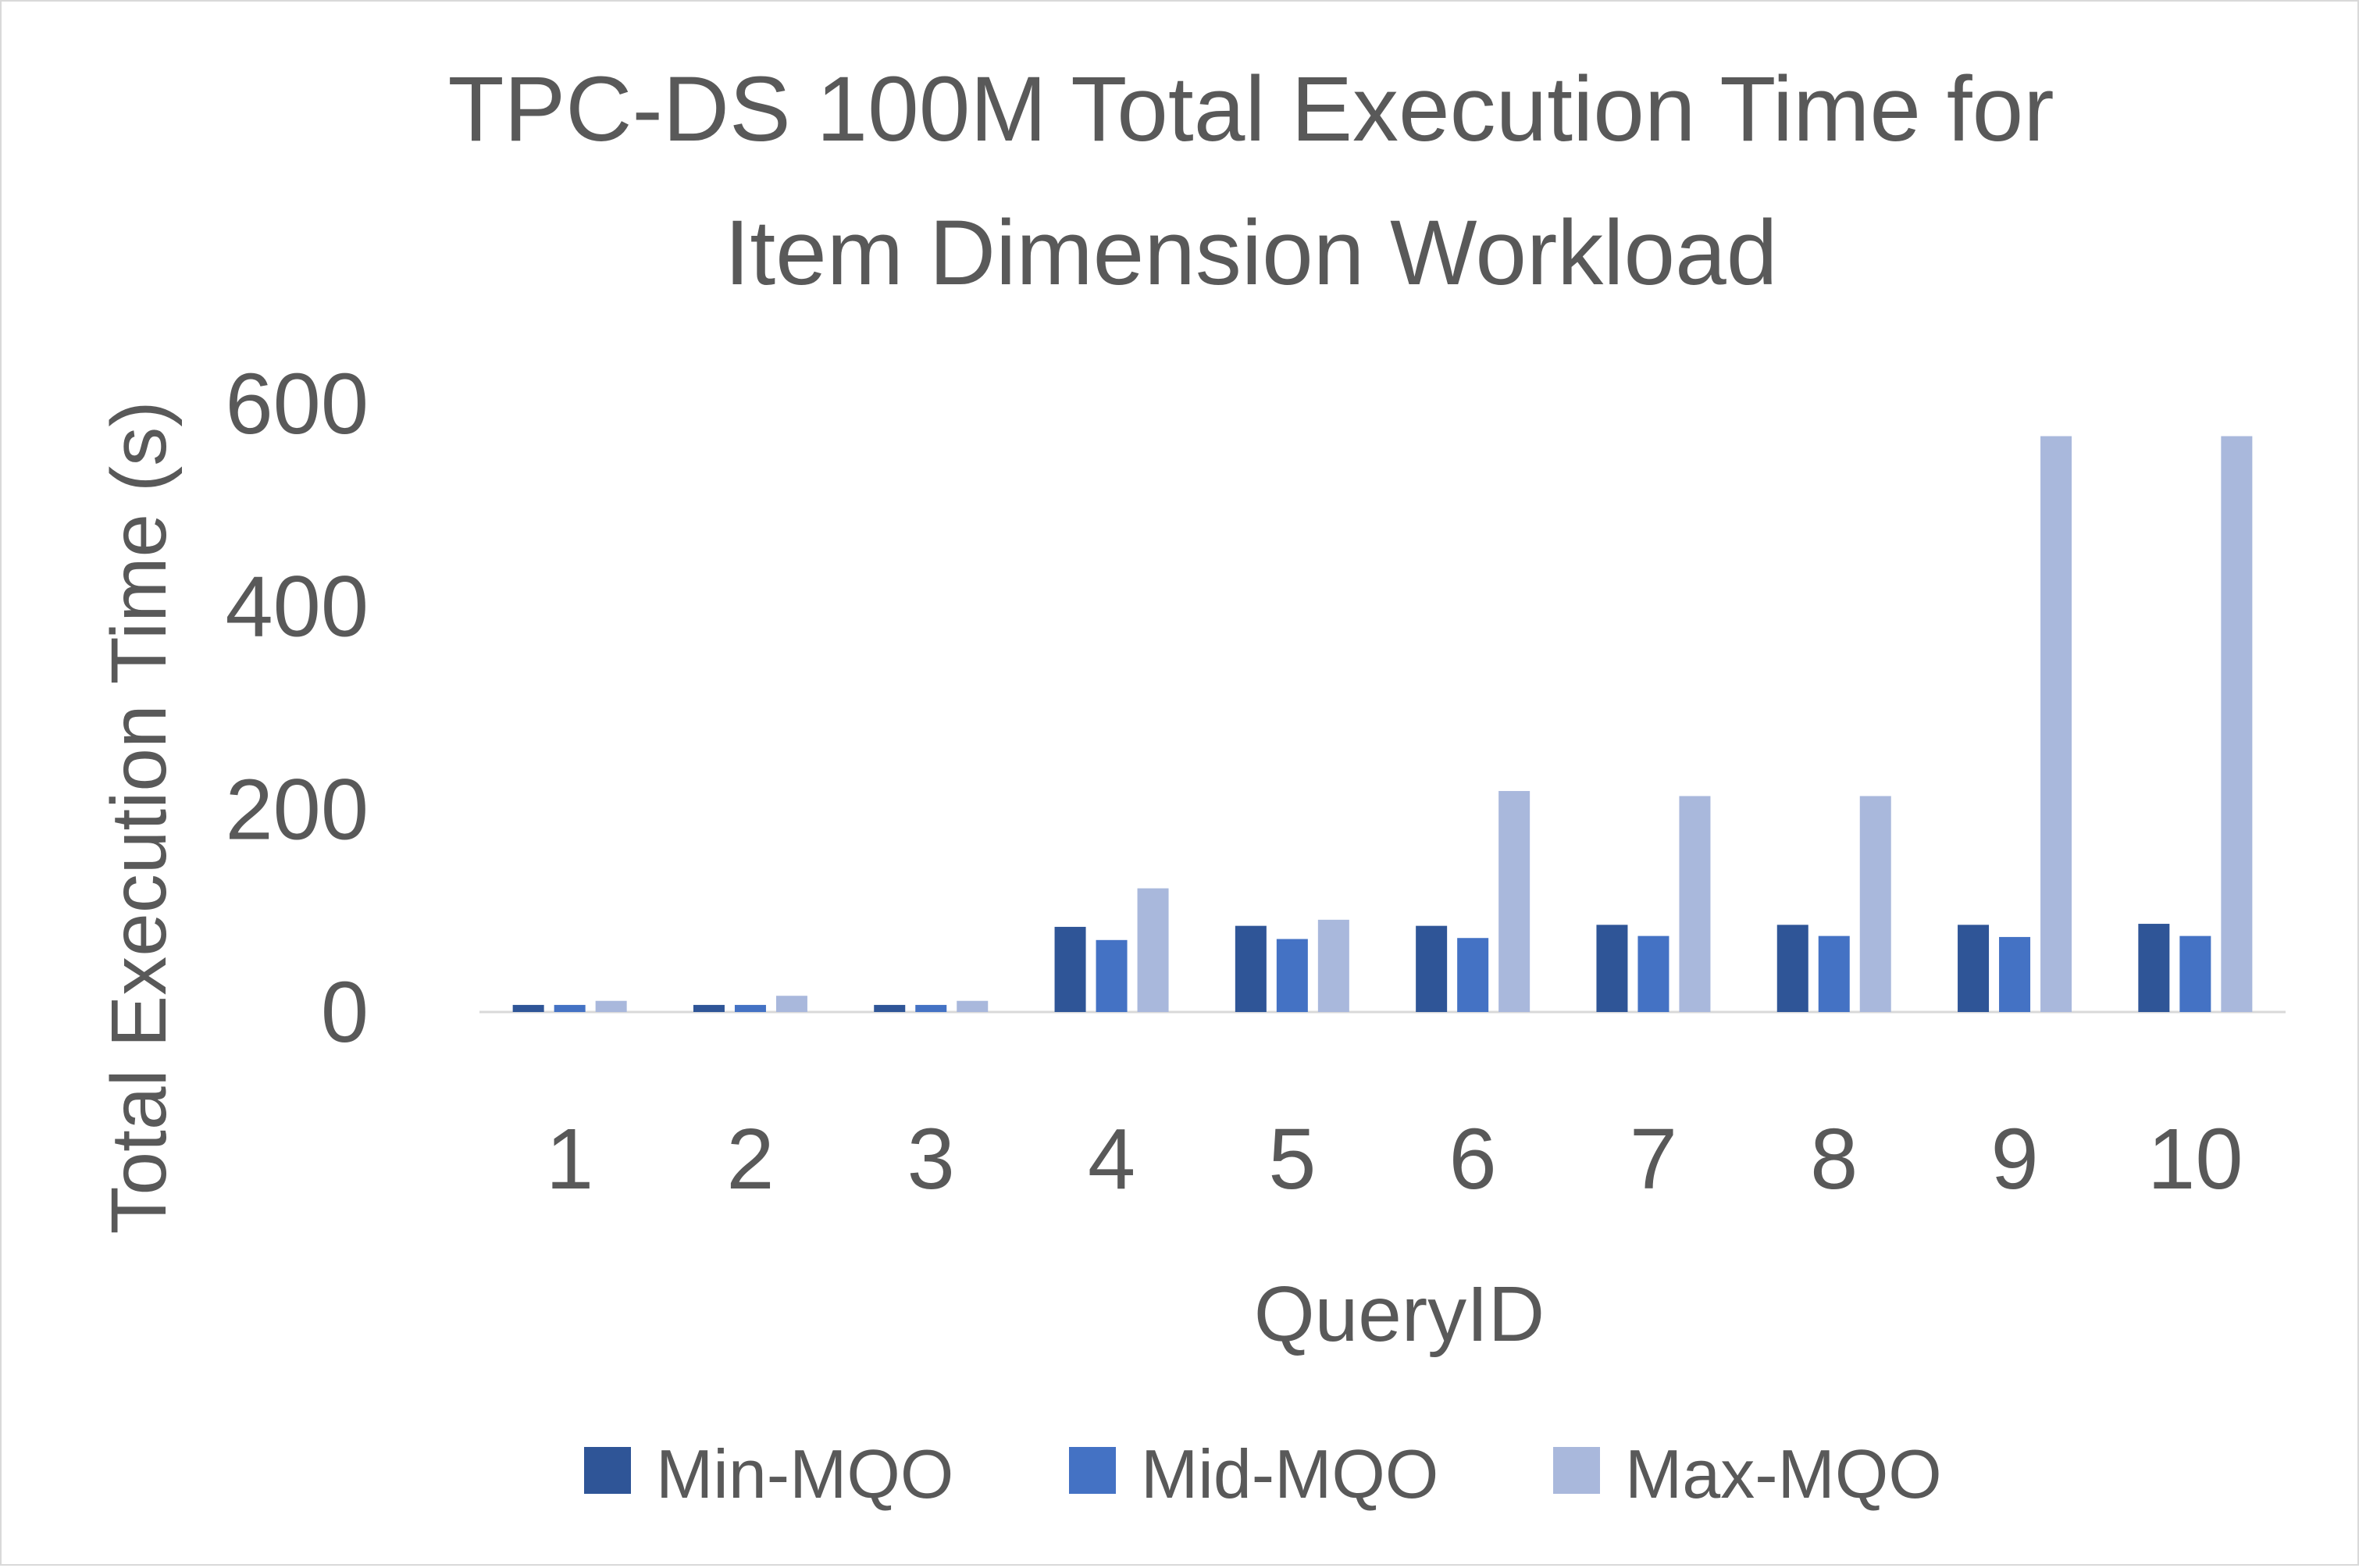  I want to click on y-tick-label: 600, so click(297, 404).